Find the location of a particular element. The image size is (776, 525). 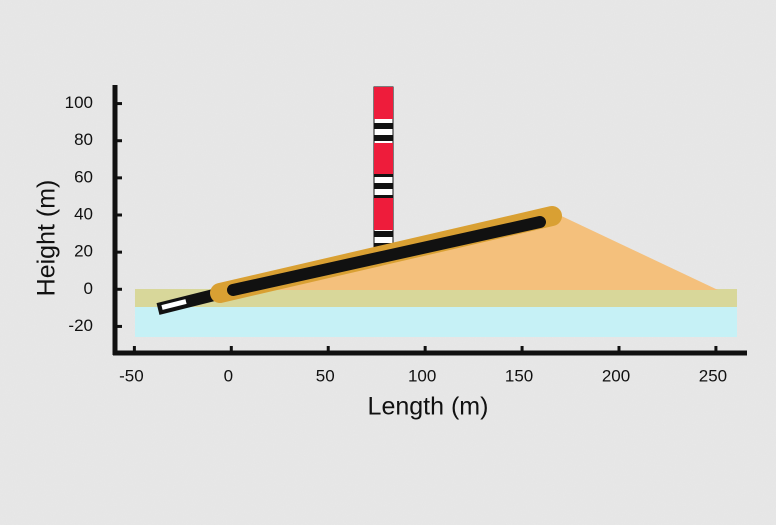

water-layer is located at coordinates (436, 322).